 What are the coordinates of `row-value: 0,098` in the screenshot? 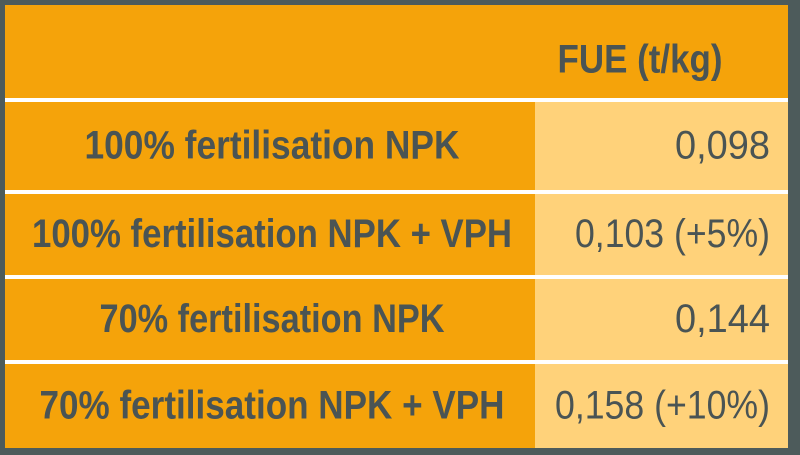 It's located at (722, 146).